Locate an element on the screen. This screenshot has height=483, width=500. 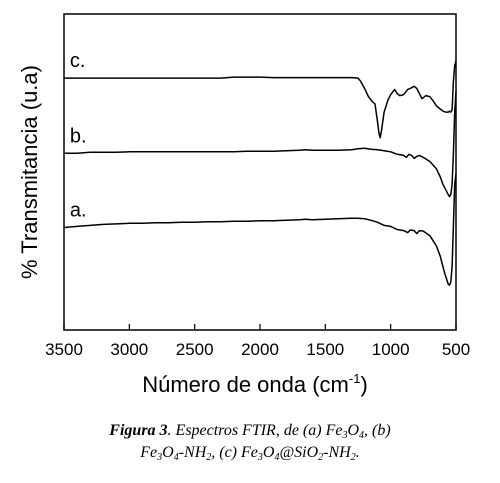
series-labels: a. b. c. is located at coordinates (78, 135).